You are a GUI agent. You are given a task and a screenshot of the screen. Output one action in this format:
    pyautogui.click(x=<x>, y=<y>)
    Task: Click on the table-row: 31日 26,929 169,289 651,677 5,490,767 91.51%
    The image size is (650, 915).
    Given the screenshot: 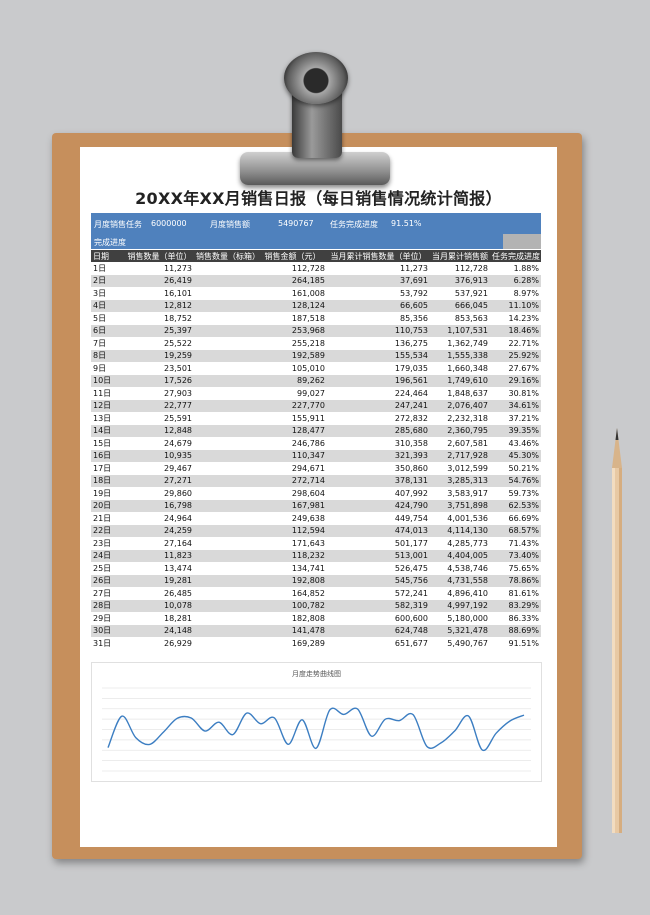 What is the action you would take?
    pyautogui.click(x=316, y=643)
    